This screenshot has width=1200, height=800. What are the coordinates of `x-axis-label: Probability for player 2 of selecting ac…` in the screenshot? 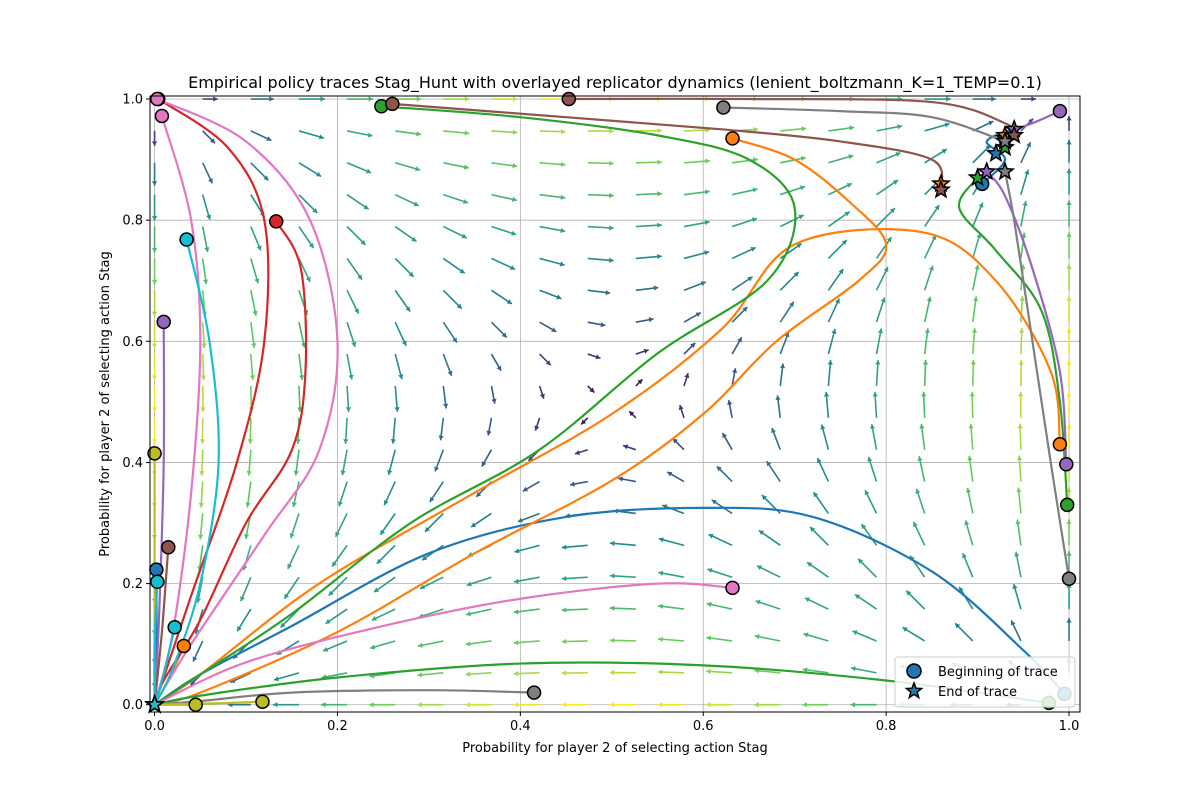 It's located at (615, 748).